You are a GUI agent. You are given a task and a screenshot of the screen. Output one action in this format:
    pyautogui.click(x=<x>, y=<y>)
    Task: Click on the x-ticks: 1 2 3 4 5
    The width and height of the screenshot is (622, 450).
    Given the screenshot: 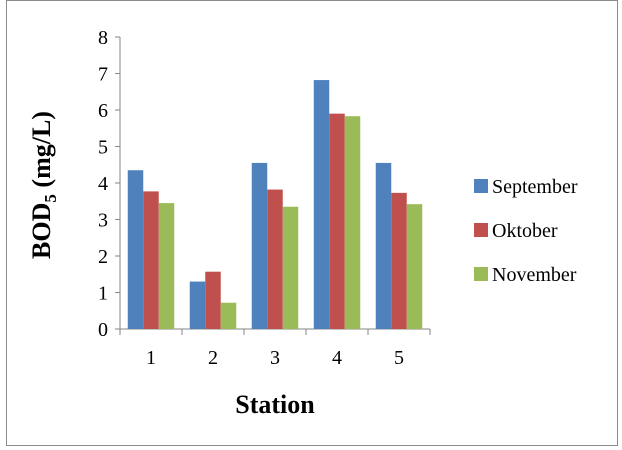 What is the action you would take?
    pyautogui.click(x=275, y=349)
    